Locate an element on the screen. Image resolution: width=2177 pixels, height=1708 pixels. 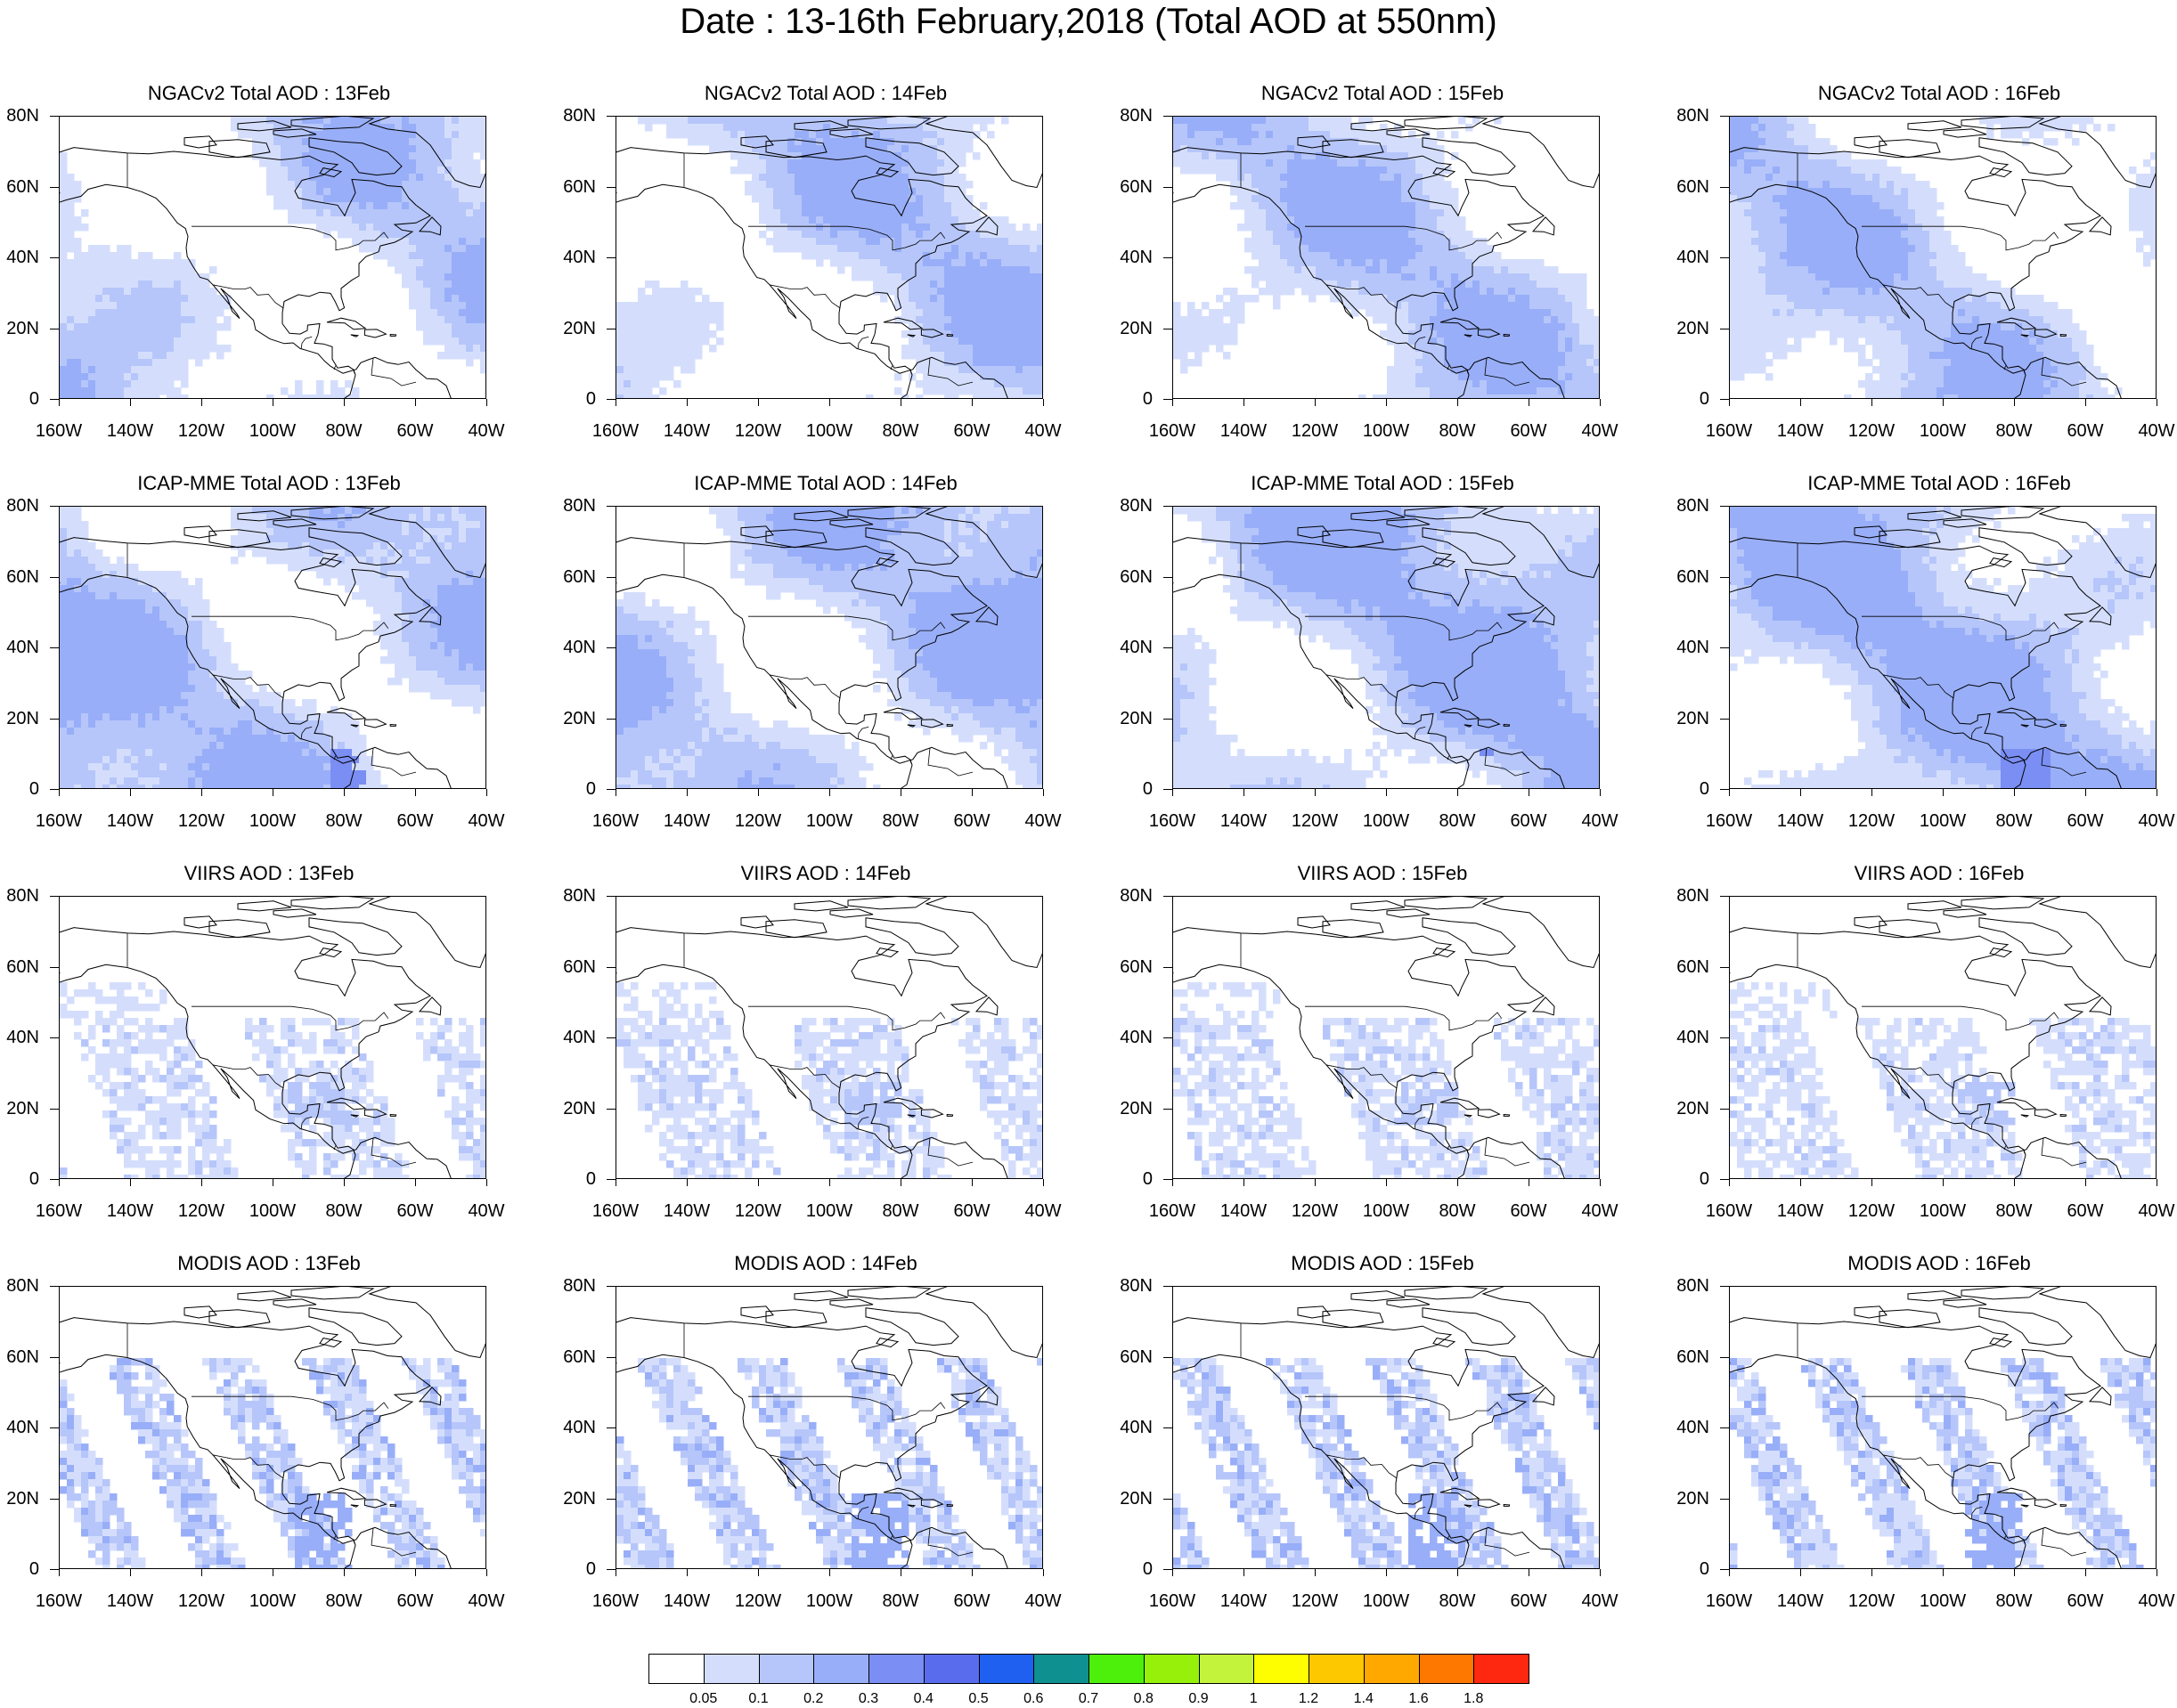
colorbar-tick-label: 1.4 is located at coordinates (1364, 1698).